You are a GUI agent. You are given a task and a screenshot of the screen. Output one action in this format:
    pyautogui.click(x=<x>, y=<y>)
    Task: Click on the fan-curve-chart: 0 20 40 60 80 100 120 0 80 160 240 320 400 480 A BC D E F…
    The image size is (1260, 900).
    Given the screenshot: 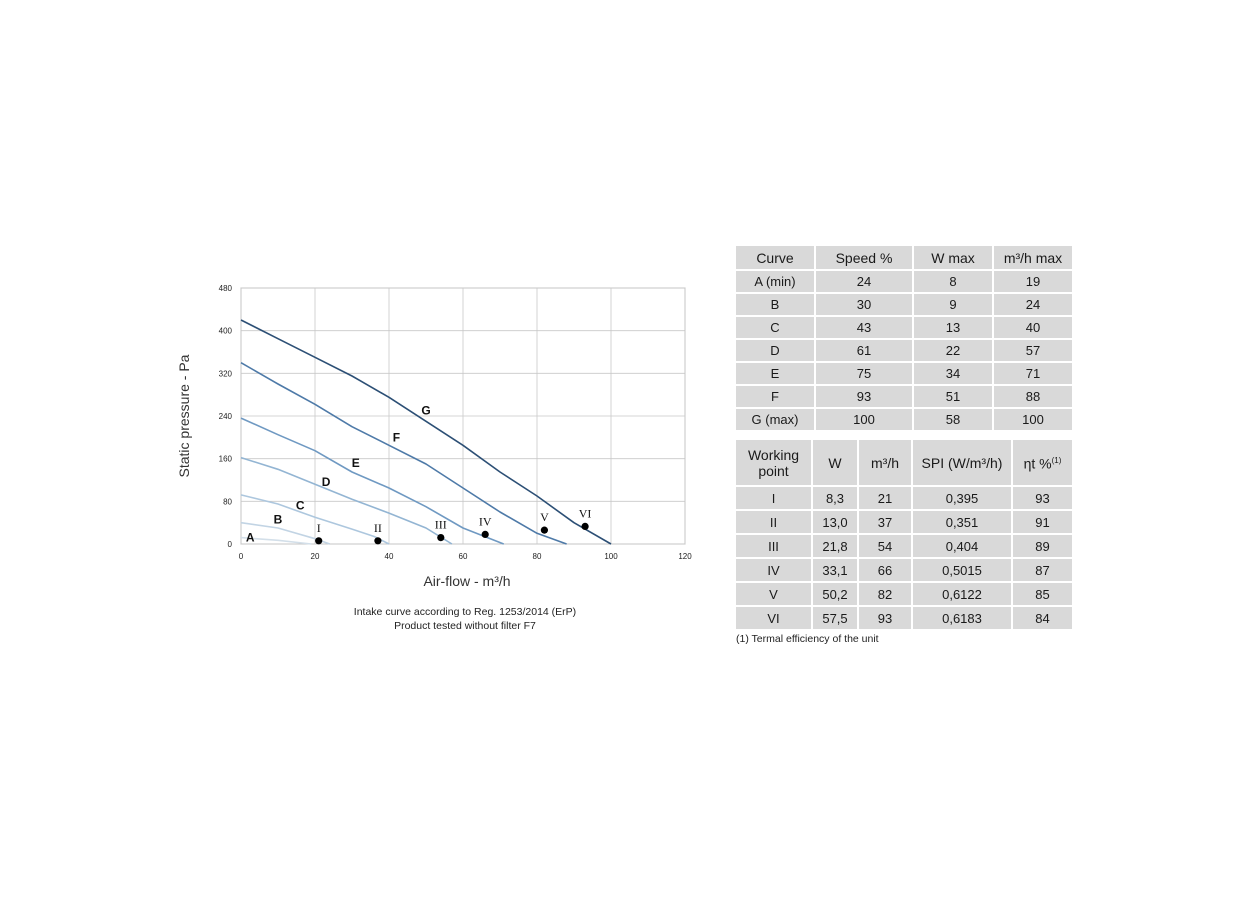 What is the action you would take?
    pyautogui.click(x=434, y=436)
    